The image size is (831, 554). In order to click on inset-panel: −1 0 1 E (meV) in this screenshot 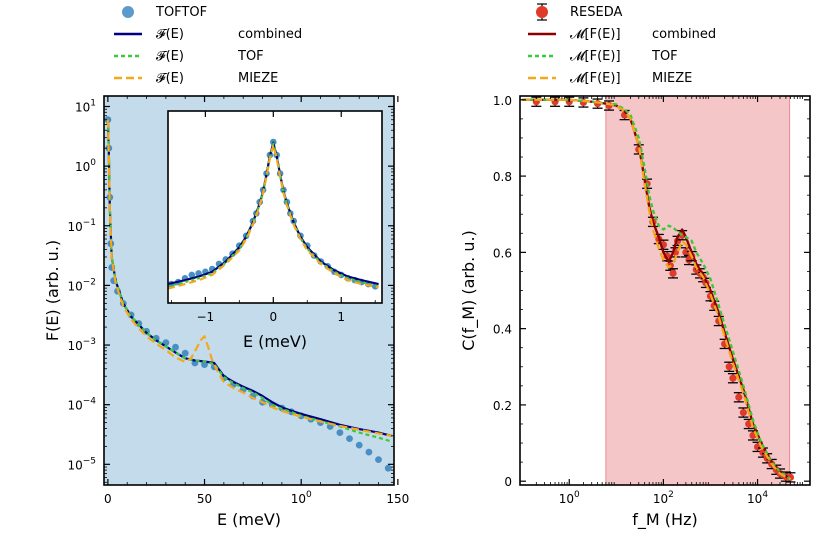, I will do `click(275, 230)`.